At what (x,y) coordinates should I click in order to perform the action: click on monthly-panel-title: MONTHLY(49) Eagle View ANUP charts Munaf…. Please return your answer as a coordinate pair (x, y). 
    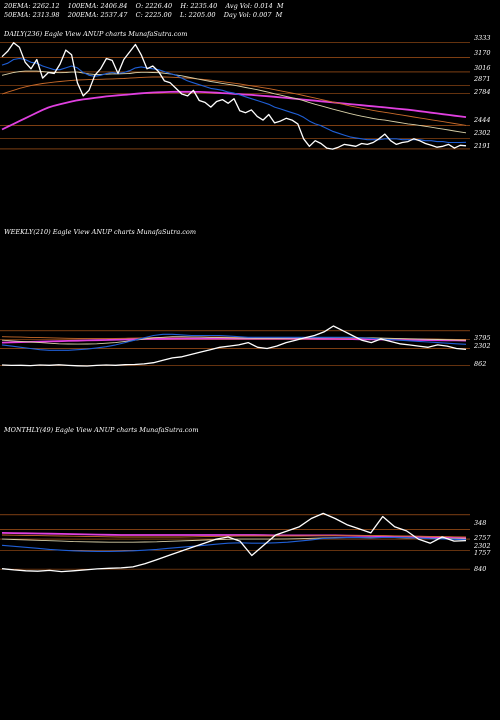
    Looking at the image, I should click on (101, 430).